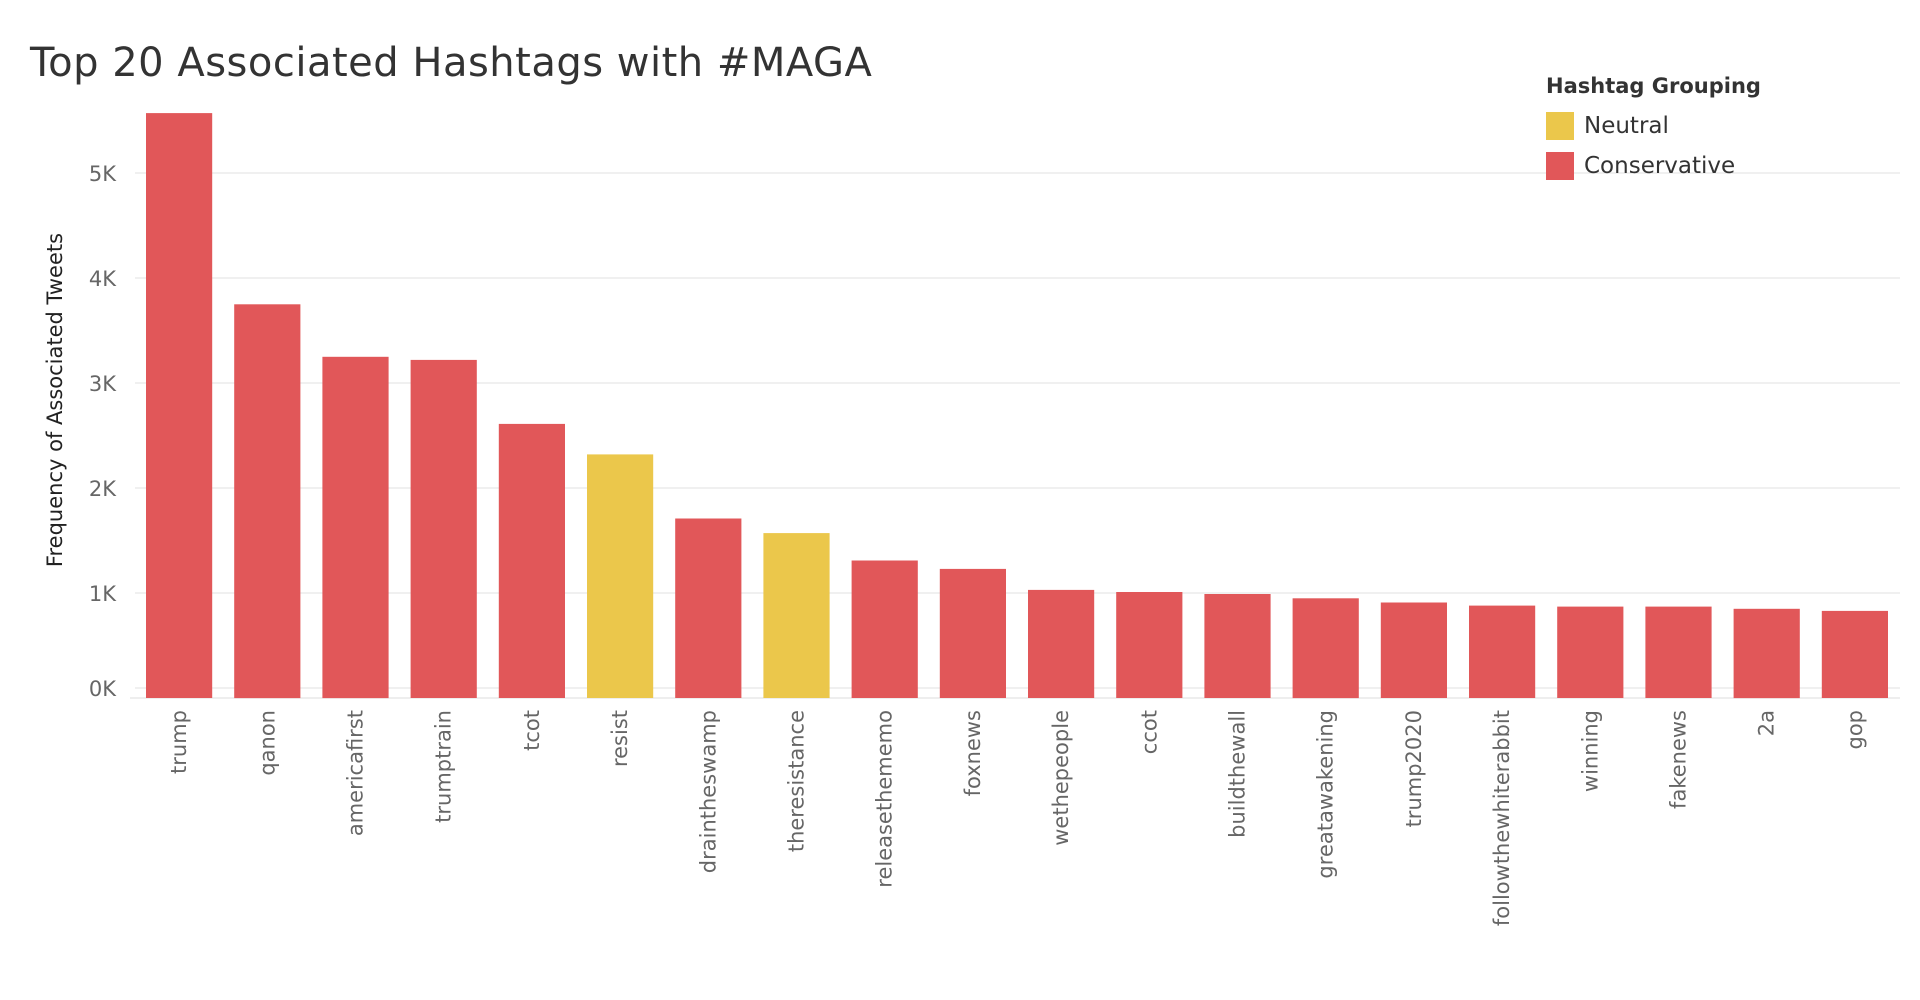 Image resolution: width=1920 pixels, height=1000 pixels. Describe the element at coordinates (103, 594) in the screenshot. I see `y-tick-label: 1K` at that location.